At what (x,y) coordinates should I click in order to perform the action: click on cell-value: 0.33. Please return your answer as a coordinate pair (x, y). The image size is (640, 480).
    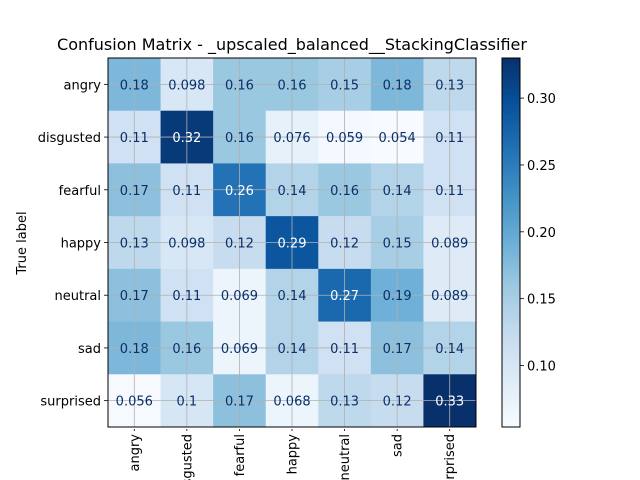
    Looking at the image, I should click on (449, 402).